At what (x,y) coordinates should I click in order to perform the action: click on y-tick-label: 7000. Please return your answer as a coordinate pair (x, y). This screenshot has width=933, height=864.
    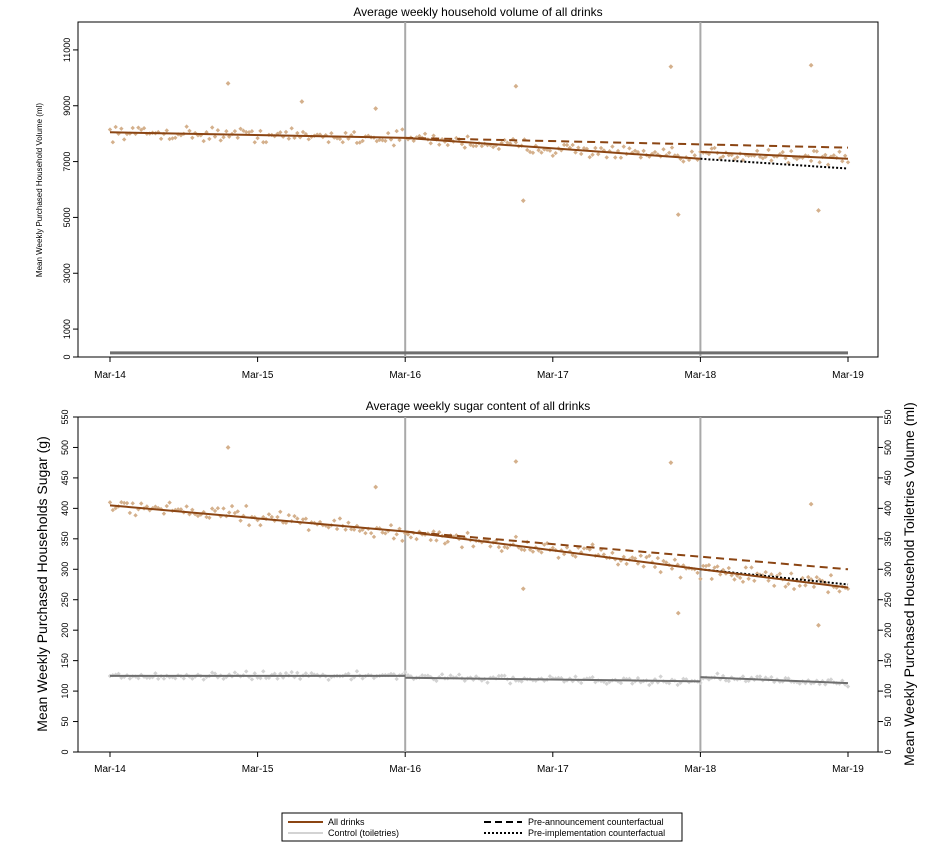
    Looking at the image, I should click on (67, 162).